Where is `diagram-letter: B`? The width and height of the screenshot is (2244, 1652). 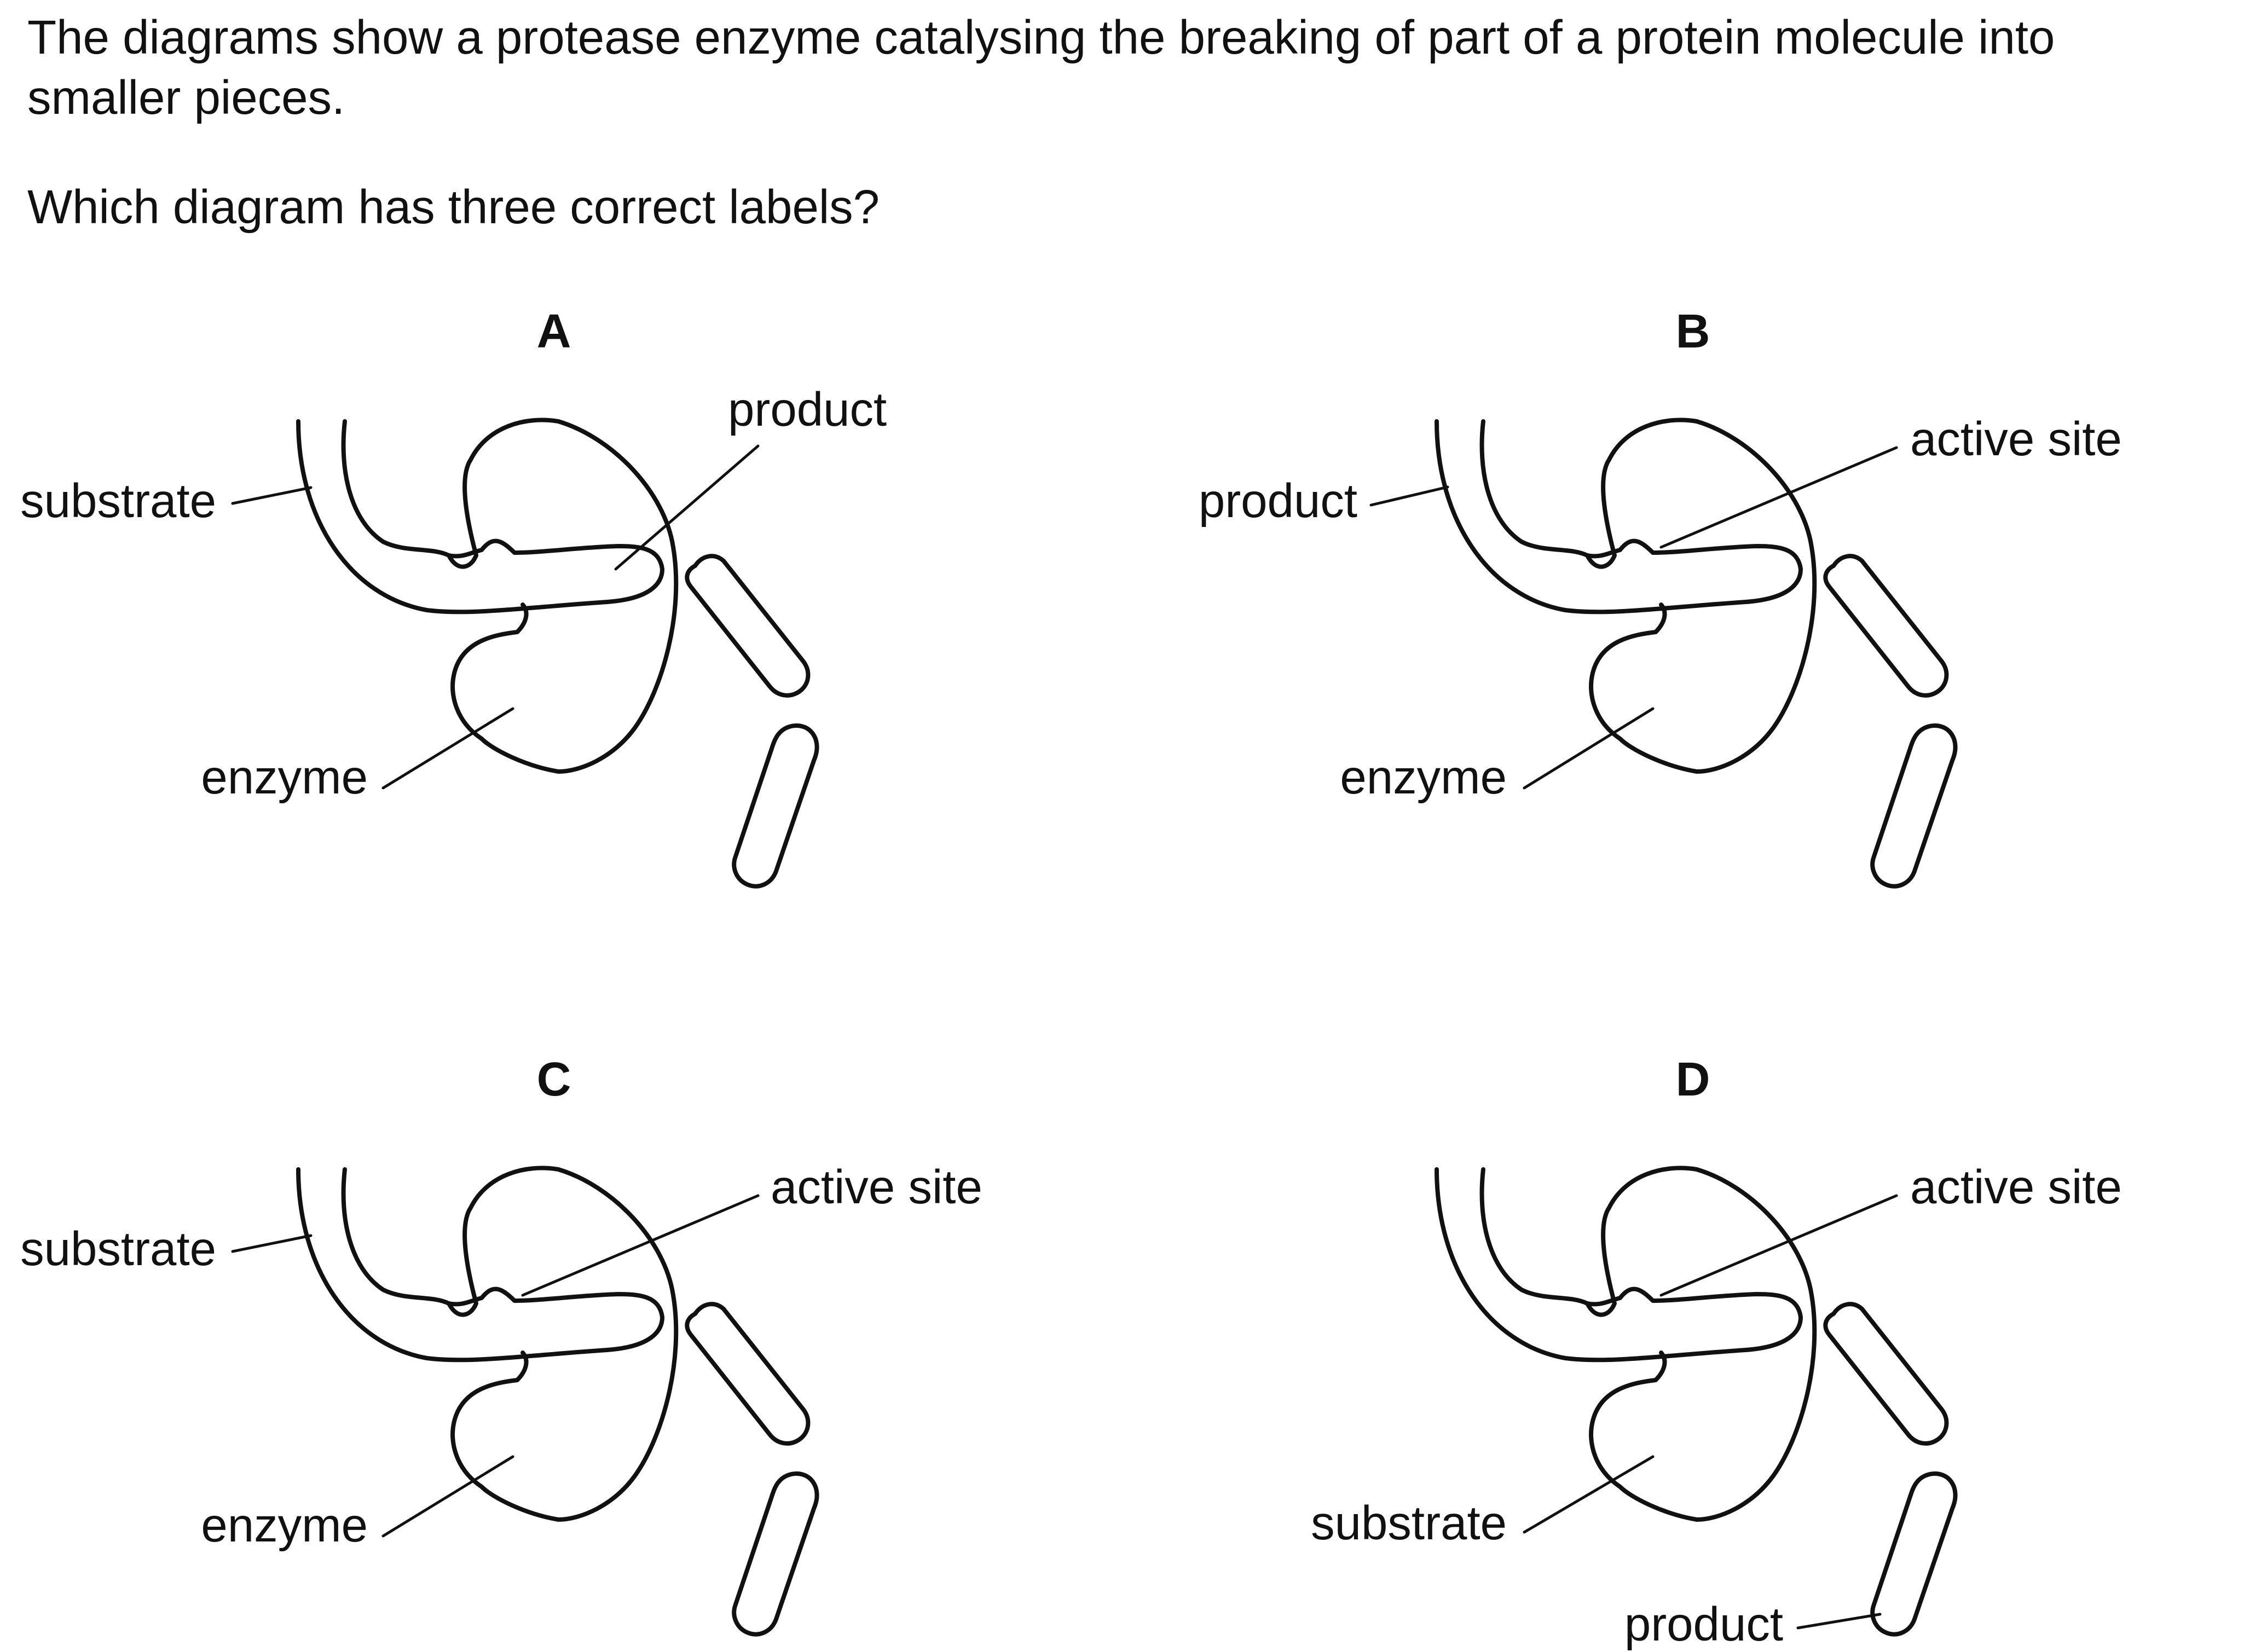 diagram-letter: B is located at coordinates (1693, 331).